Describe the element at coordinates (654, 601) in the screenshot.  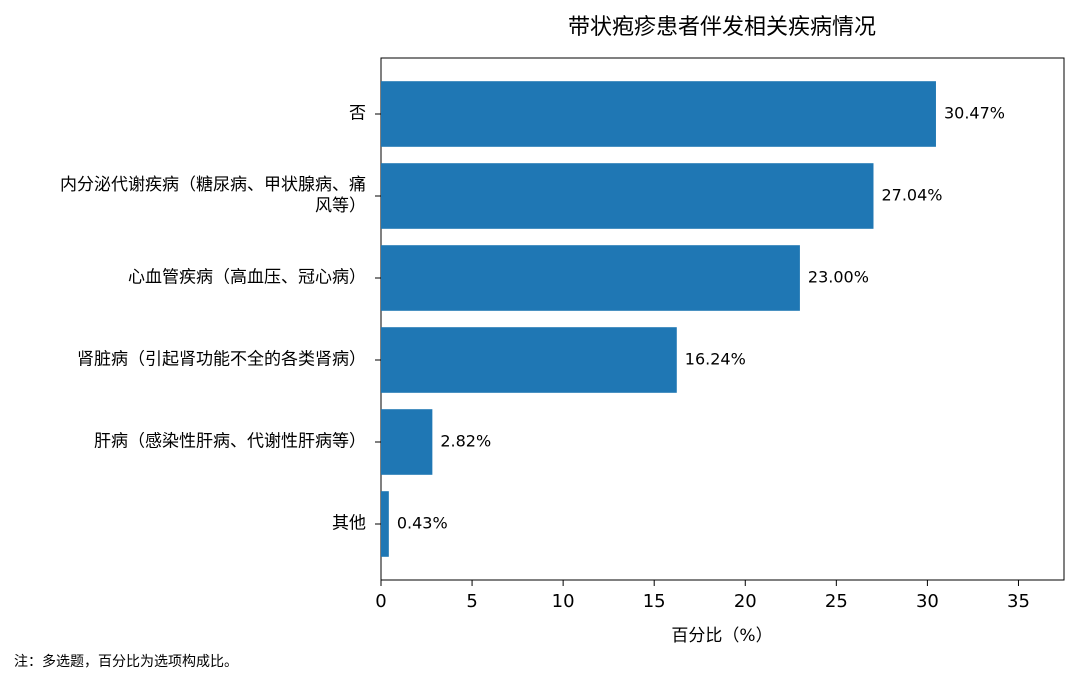
I see `x-tick-label: 15` at that location.